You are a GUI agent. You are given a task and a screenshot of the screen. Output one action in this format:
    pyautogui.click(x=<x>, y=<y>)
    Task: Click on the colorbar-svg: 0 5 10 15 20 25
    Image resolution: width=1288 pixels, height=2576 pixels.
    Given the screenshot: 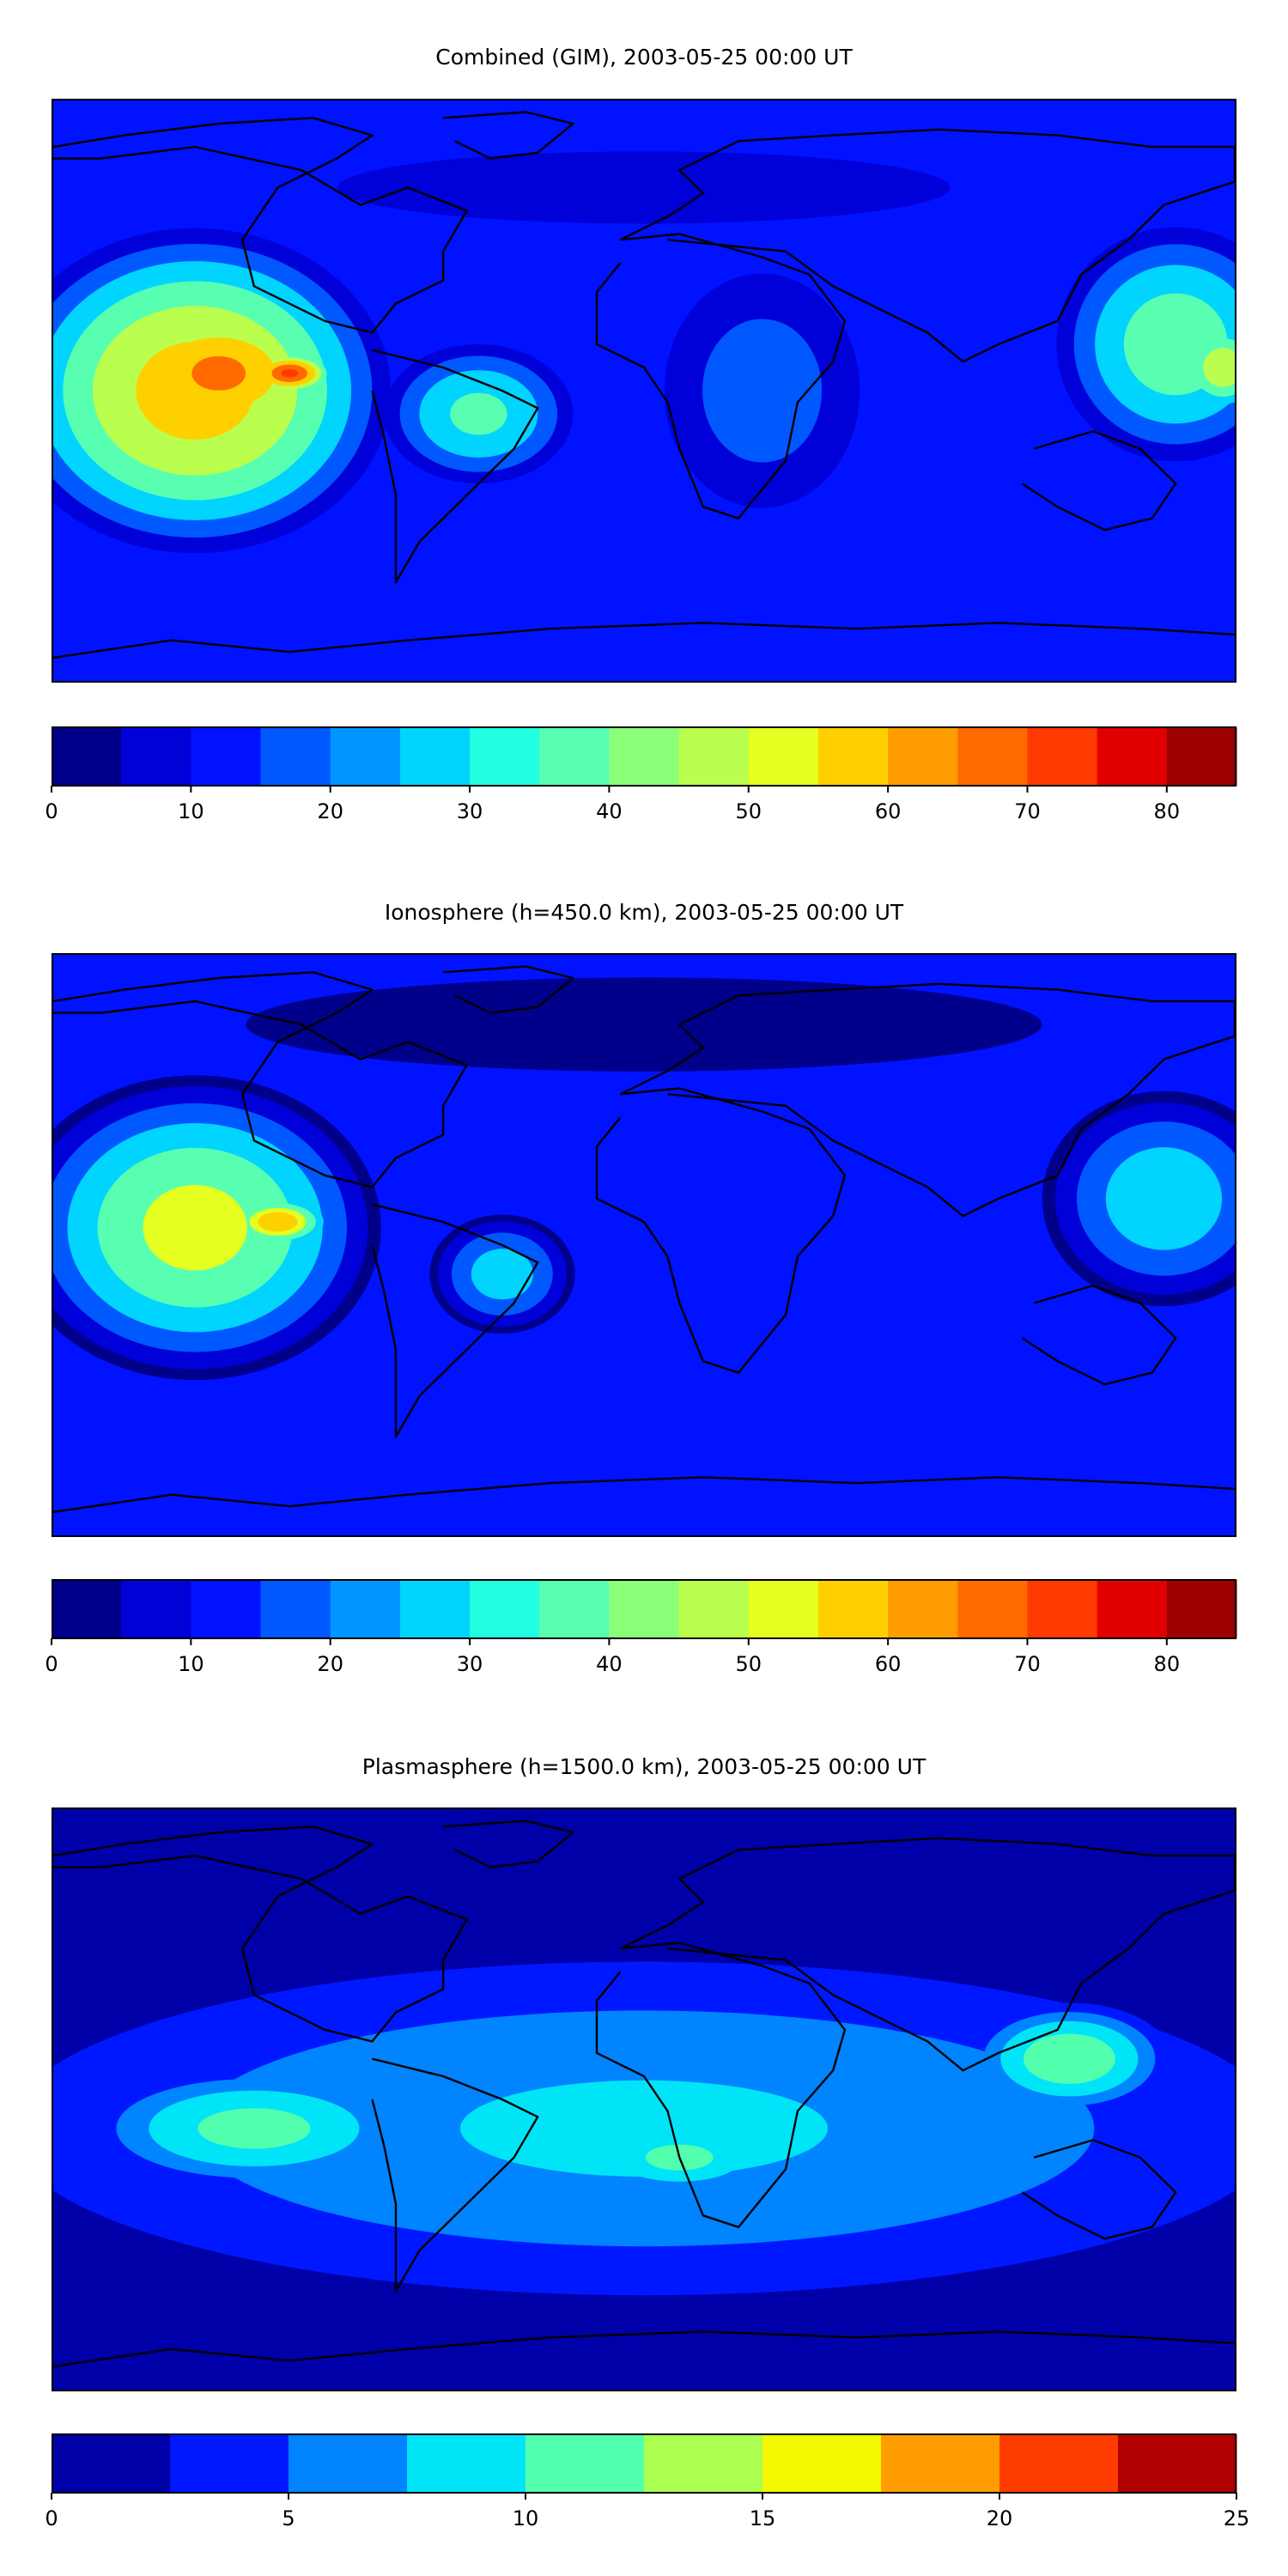 What is the action you would take?
    pyautogui.click(x=647, y=2481)
    